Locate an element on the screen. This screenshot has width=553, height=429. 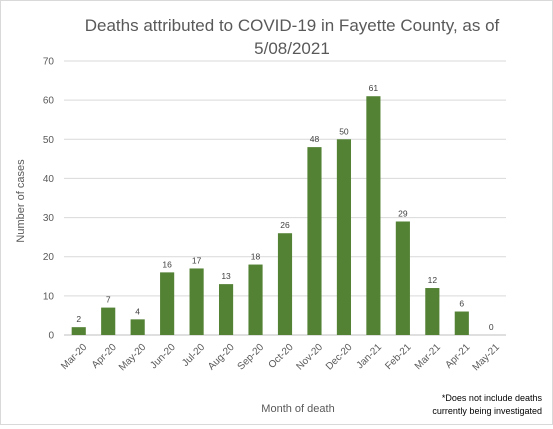
data-label: 18 is located at coordinates (256, 257).